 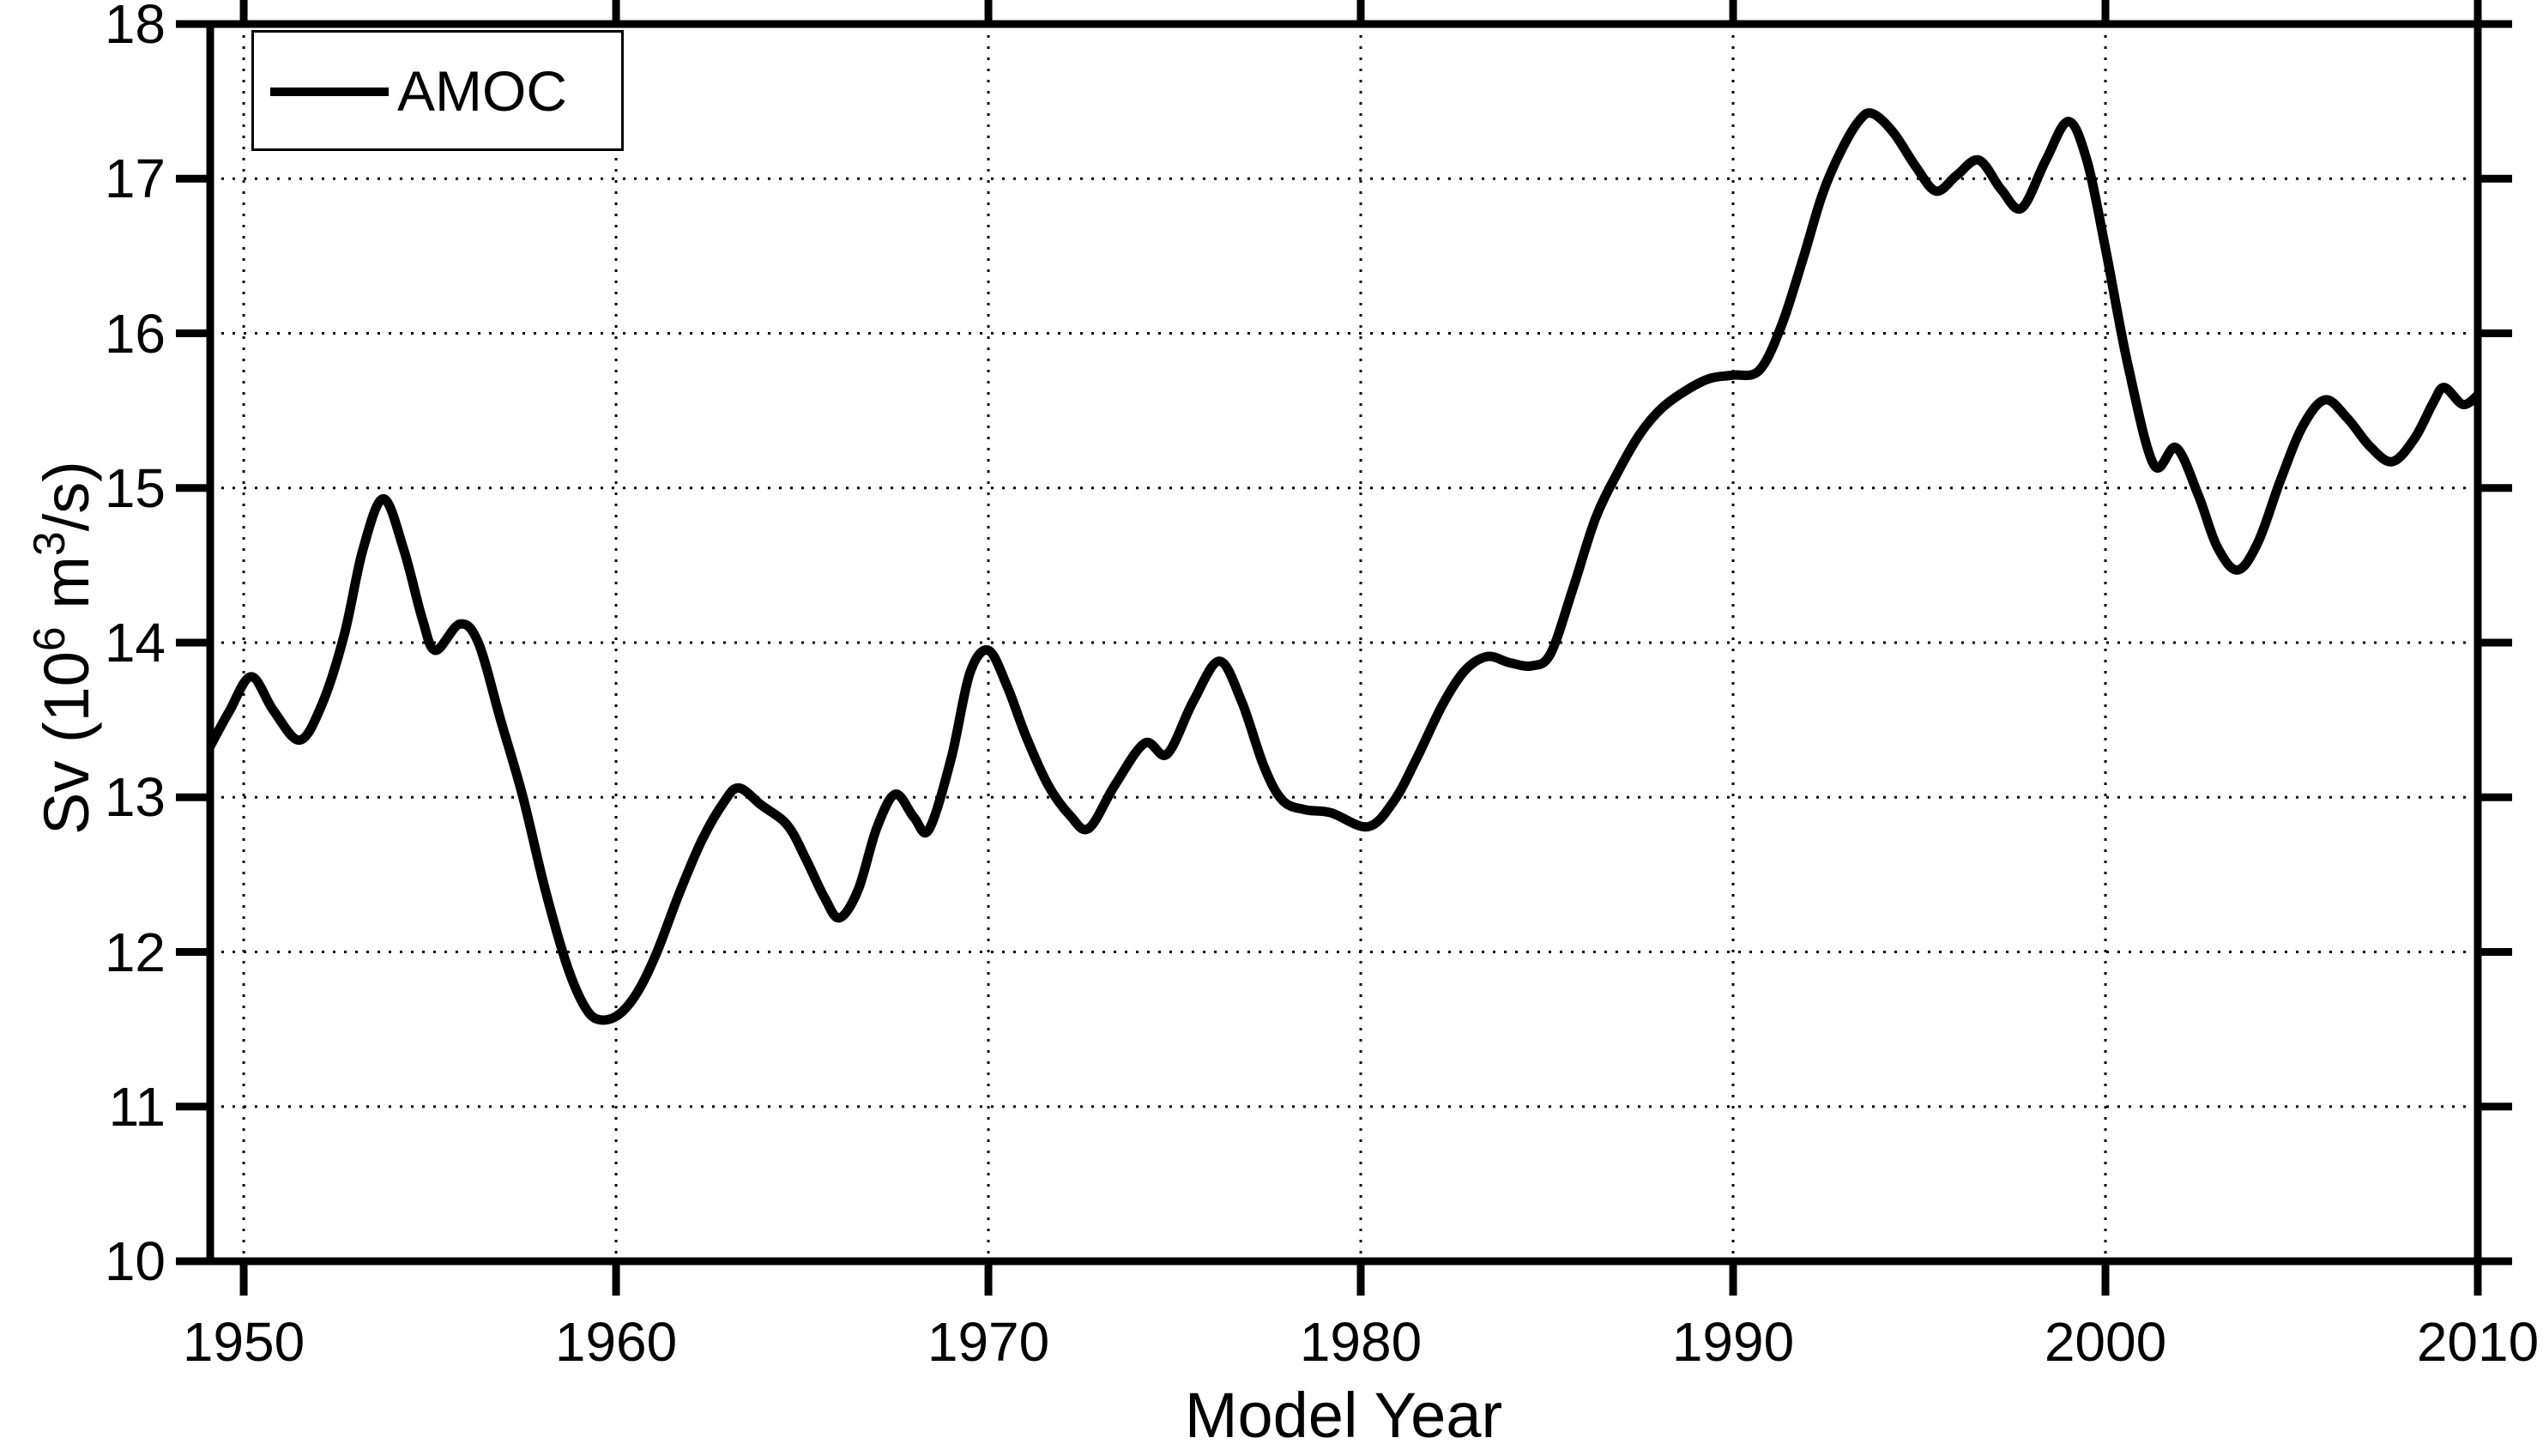 I want to click on y-axis-title: Sv (106 m3/s), so click(x=57, y=648).